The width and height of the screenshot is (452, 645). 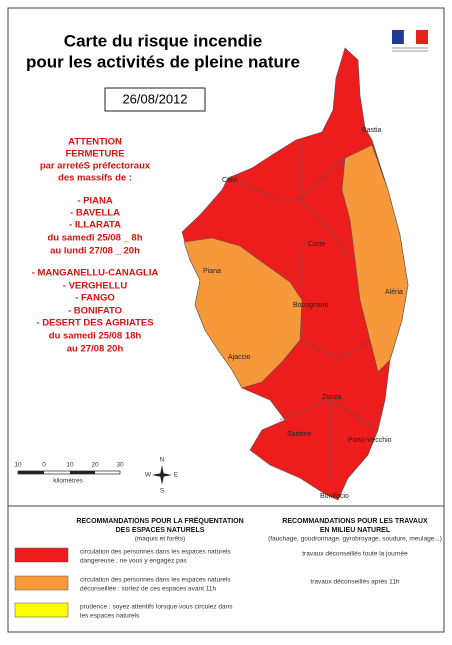 What do you see at coordinates (95, 178) in the screenshot?
I see `warning-line: des massifs de :` at bounding box center [95, 178].